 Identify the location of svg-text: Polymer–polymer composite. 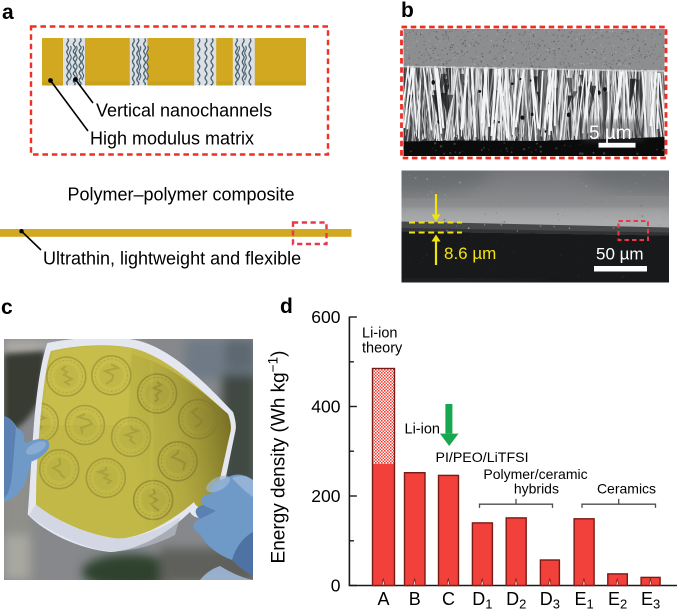
(180, 195).